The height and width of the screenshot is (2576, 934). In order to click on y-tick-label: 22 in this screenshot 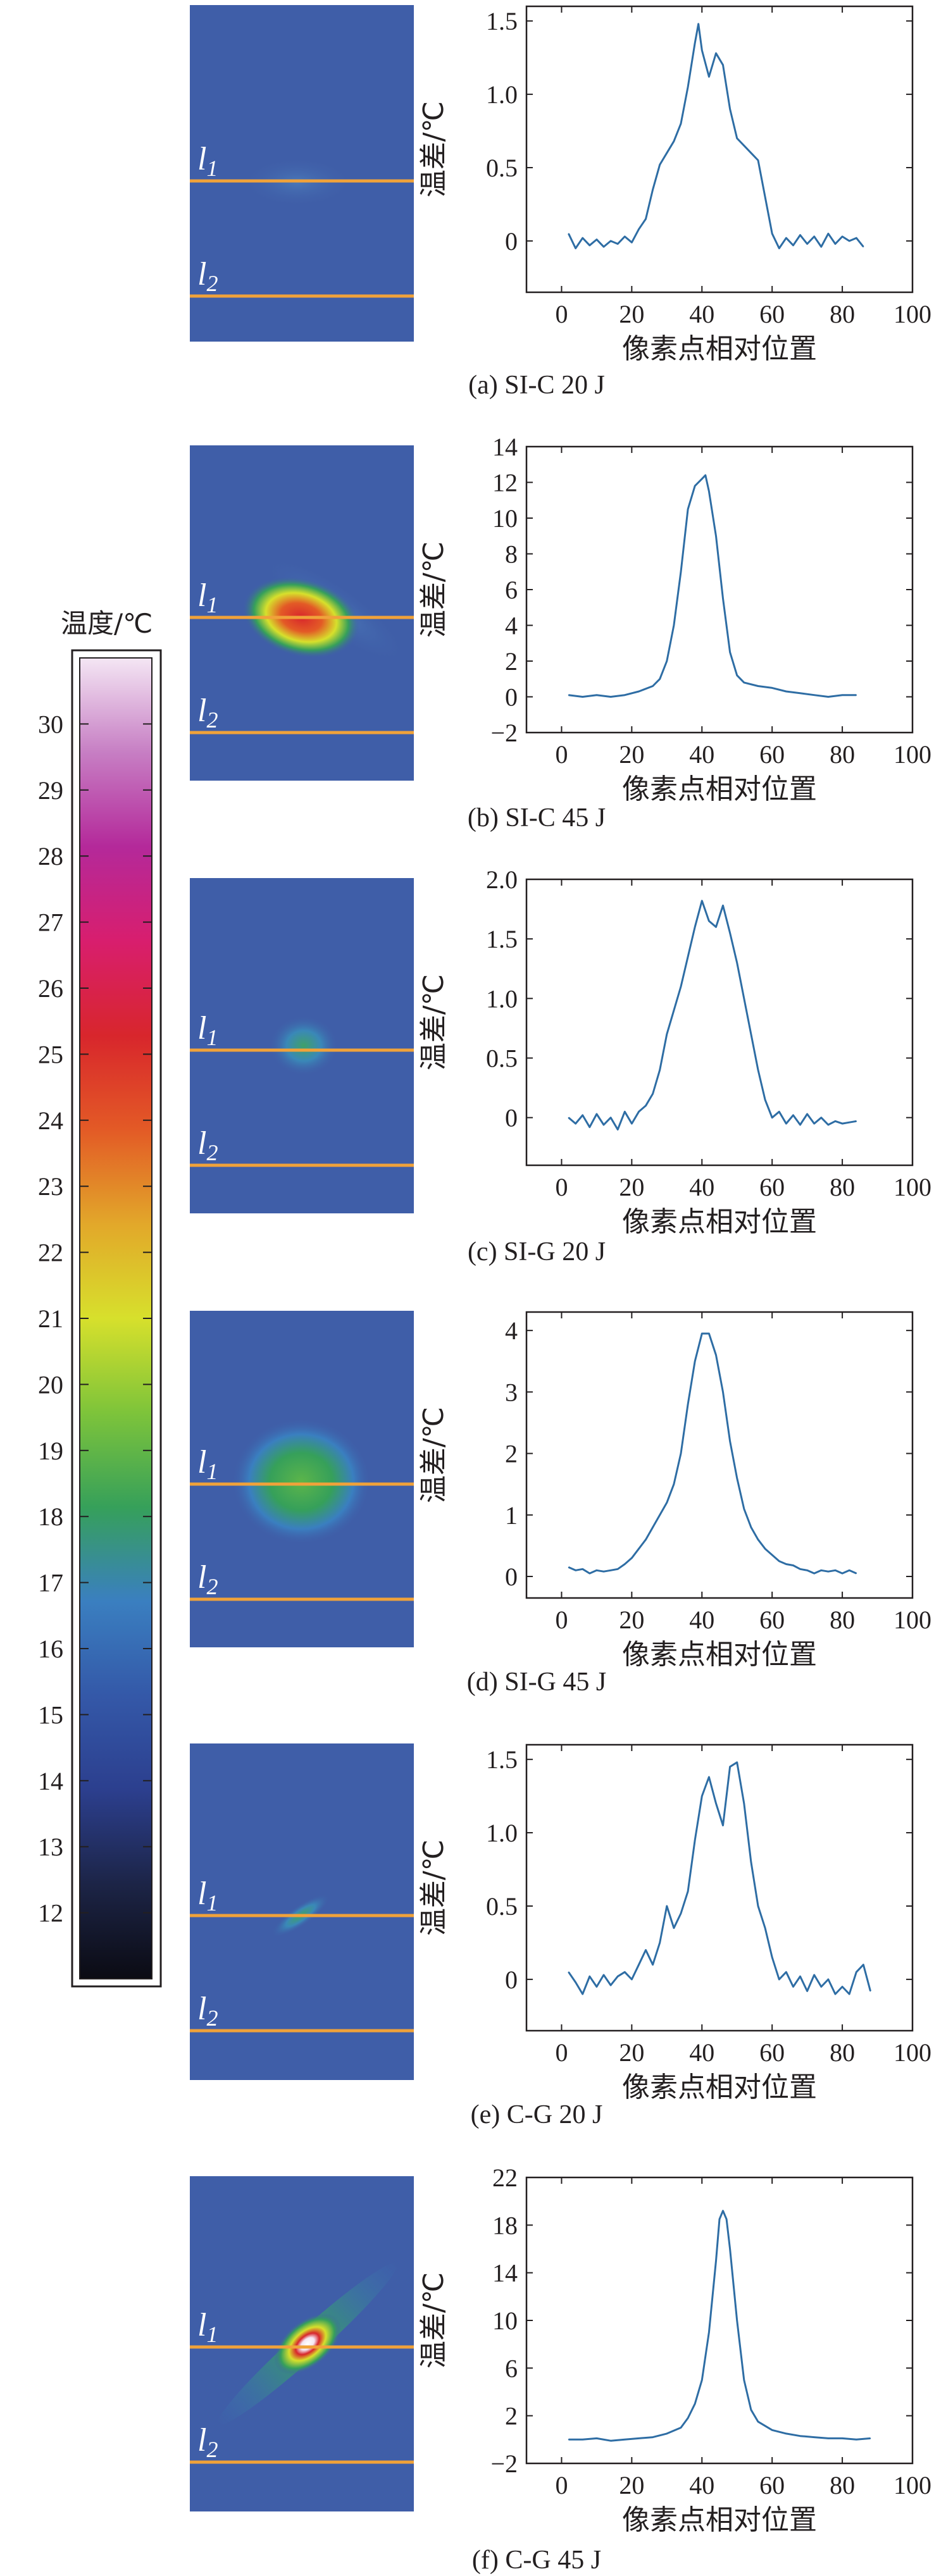, I will do `click(505, 2178)`.